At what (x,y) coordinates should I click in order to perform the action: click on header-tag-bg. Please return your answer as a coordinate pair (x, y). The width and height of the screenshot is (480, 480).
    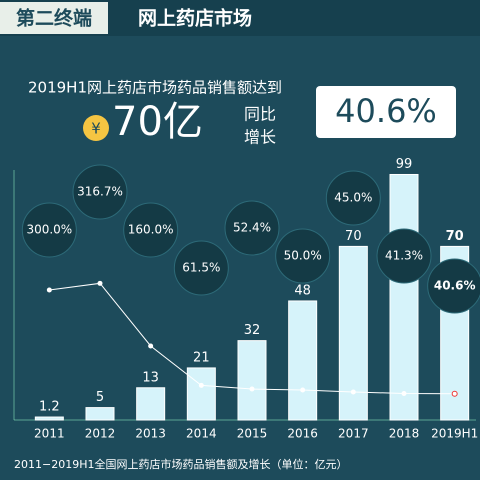
    Looking at the image, I should click on (54, 18).